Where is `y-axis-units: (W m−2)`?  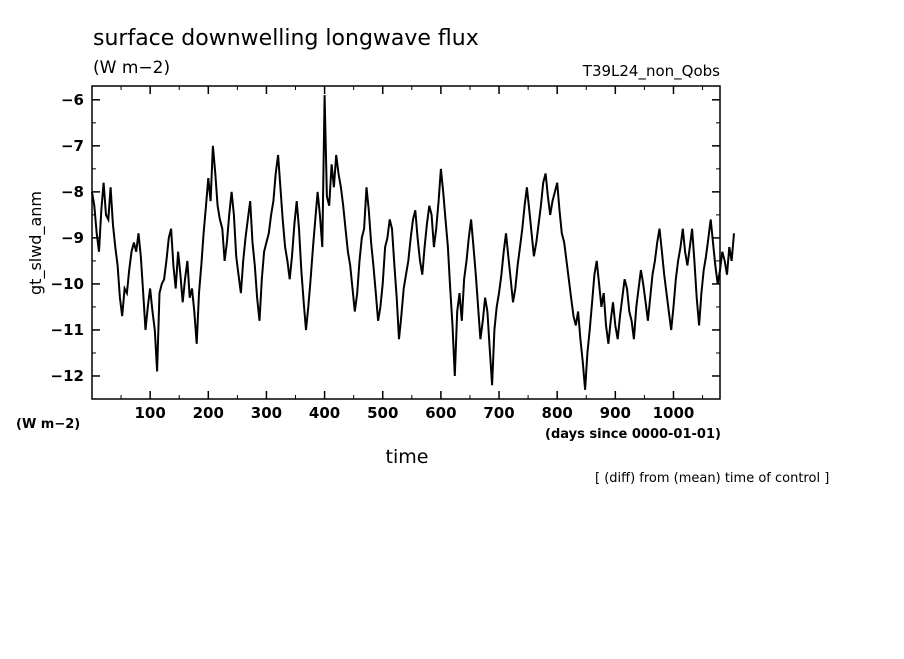 y-axis-units: (W m−2) is located at coordinates (48, 424).